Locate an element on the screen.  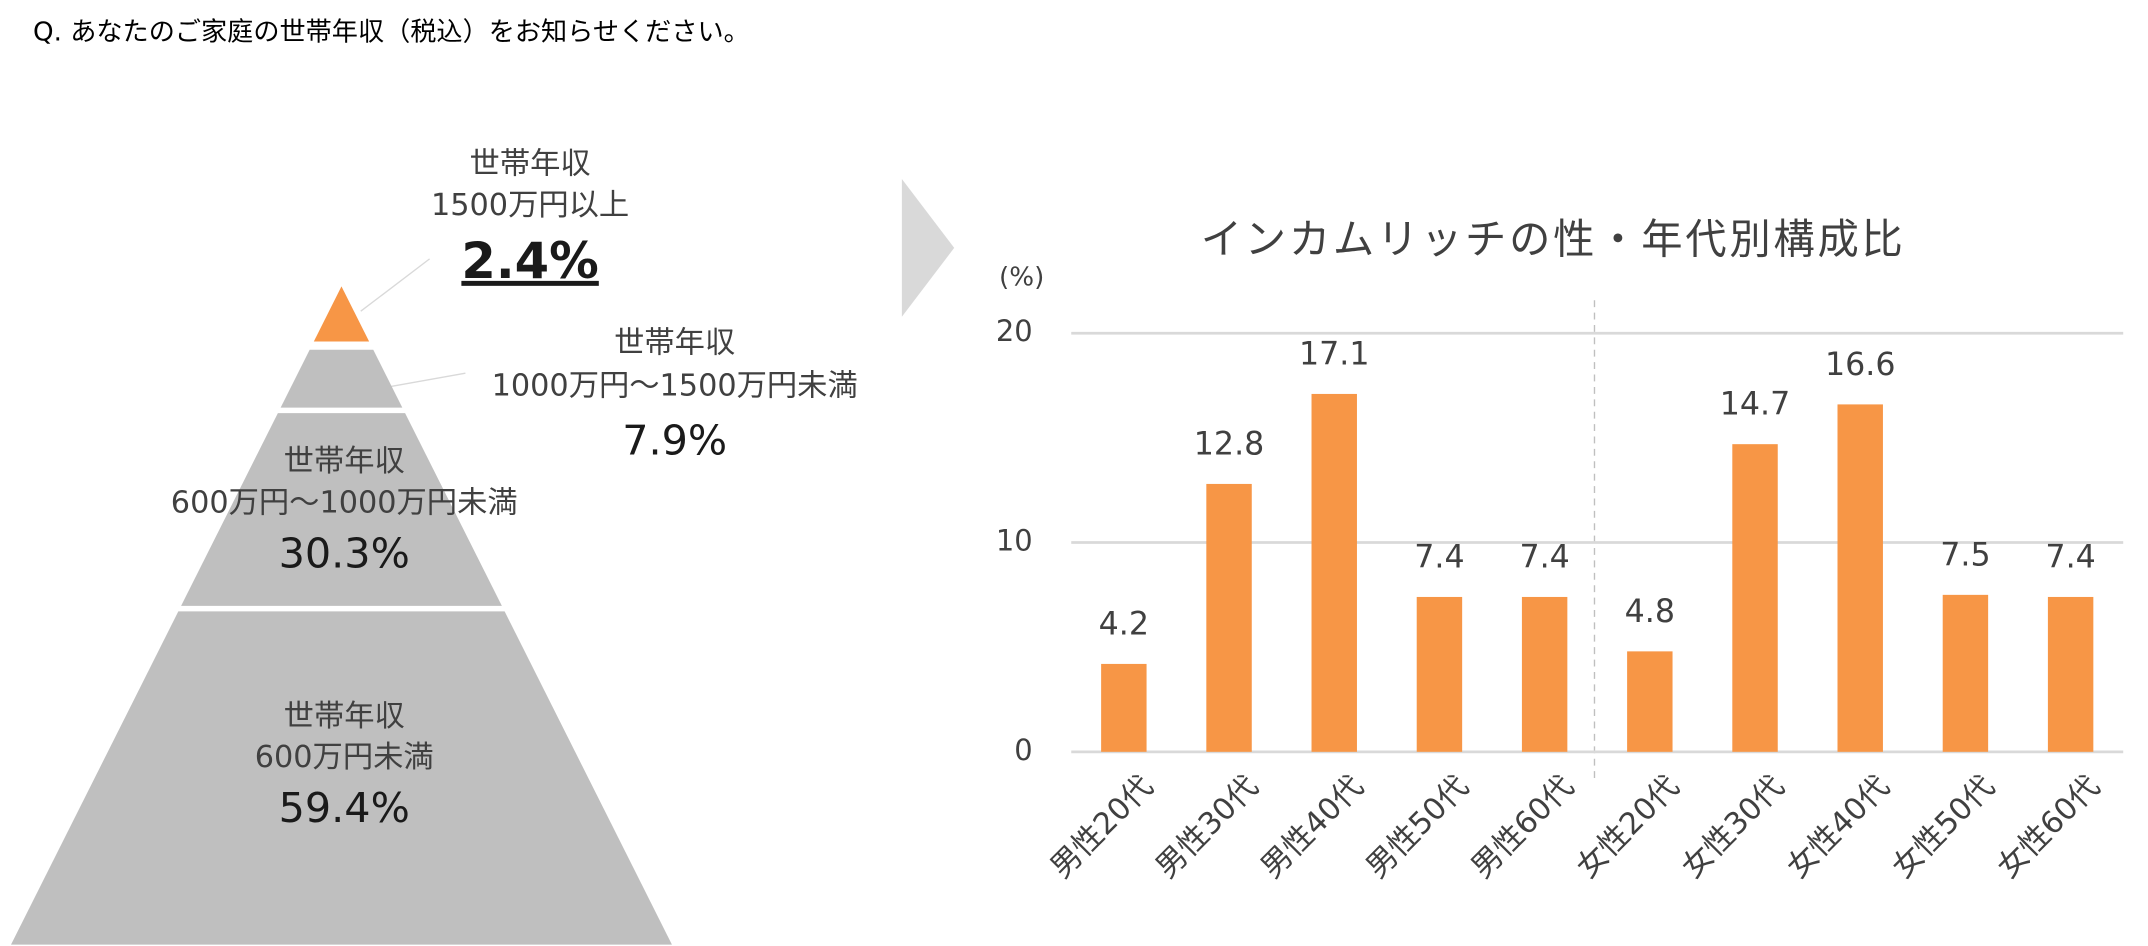
layer-value: 2.4% is located at coordinates (529, 261).